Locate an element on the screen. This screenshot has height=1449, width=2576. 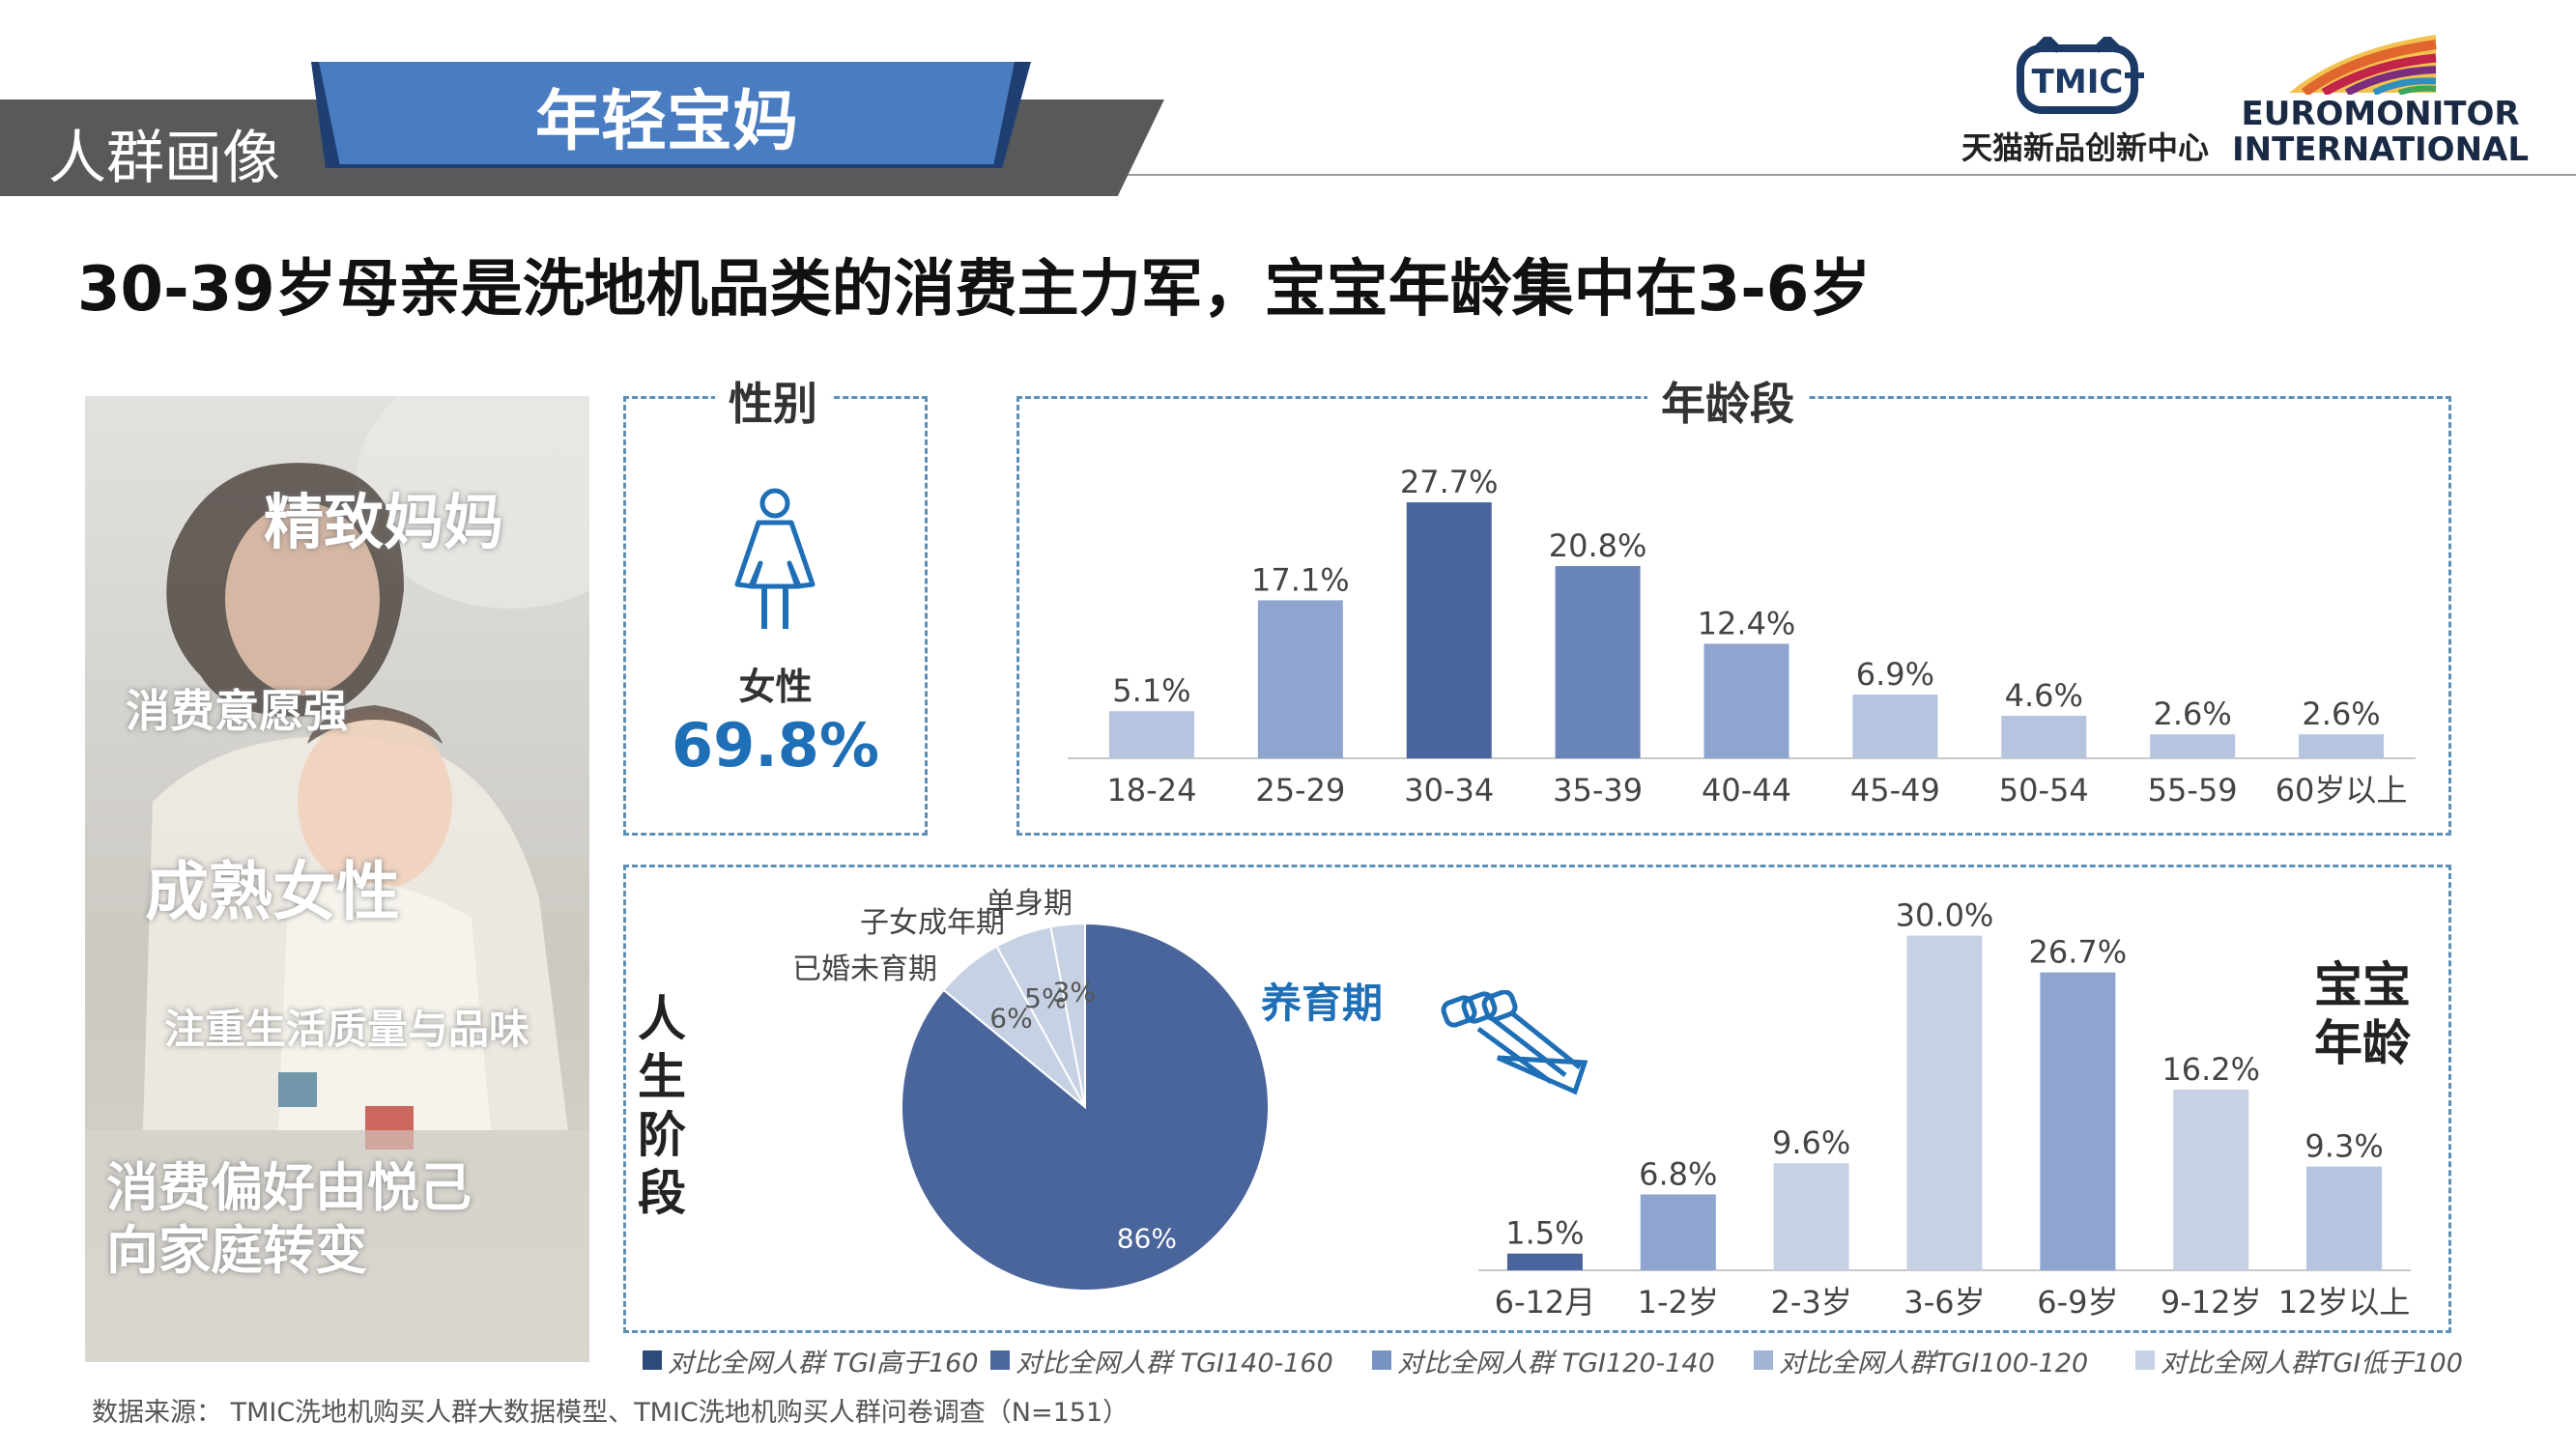
euromonitor-logo-icon is located at coordinates (2363, 65).